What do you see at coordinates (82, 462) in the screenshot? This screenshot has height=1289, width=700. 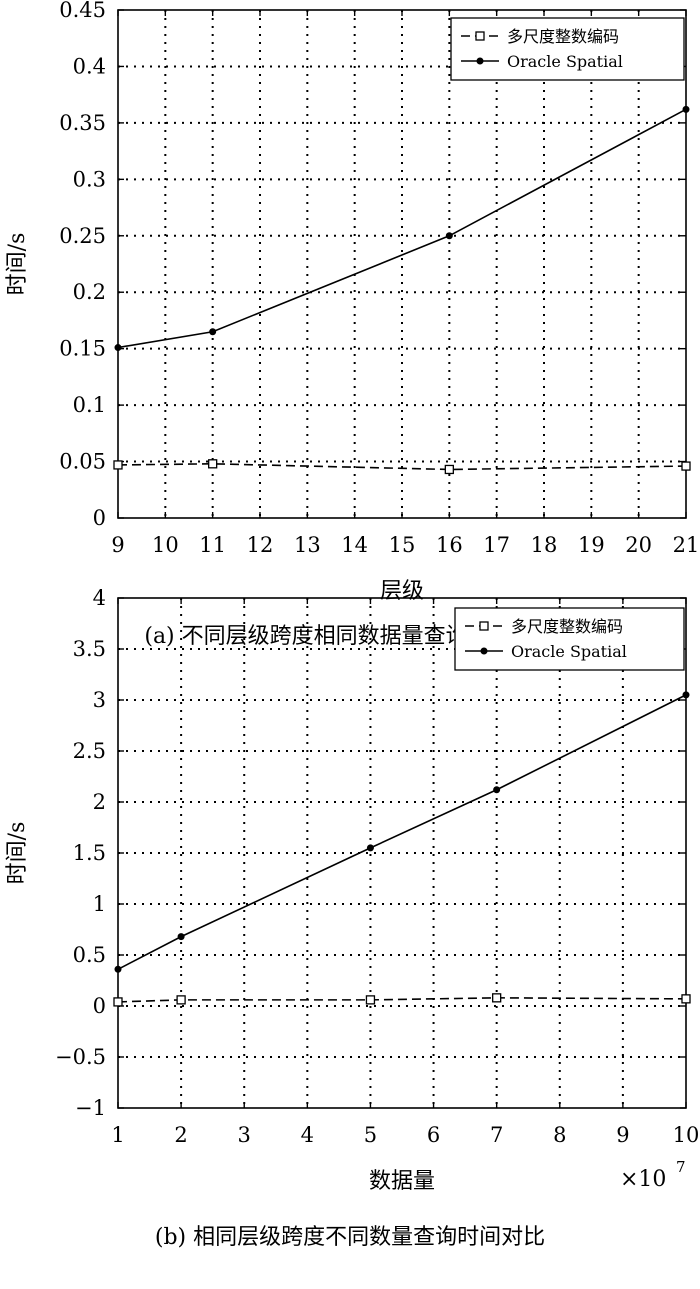 I see `y-tick-label: 0.05` at bounding box center [82, 462].